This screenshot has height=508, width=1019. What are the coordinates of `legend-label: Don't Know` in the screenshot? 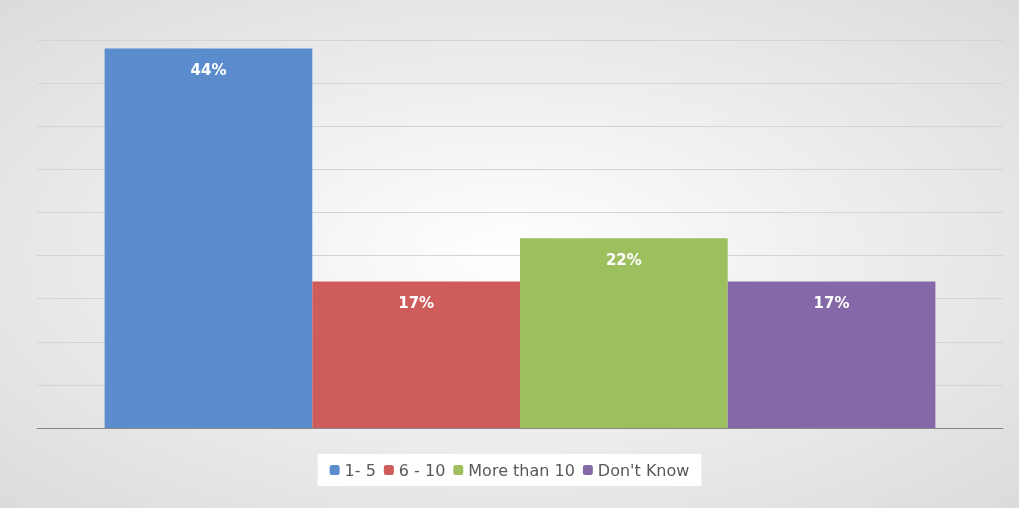 It's located at (643, 470).